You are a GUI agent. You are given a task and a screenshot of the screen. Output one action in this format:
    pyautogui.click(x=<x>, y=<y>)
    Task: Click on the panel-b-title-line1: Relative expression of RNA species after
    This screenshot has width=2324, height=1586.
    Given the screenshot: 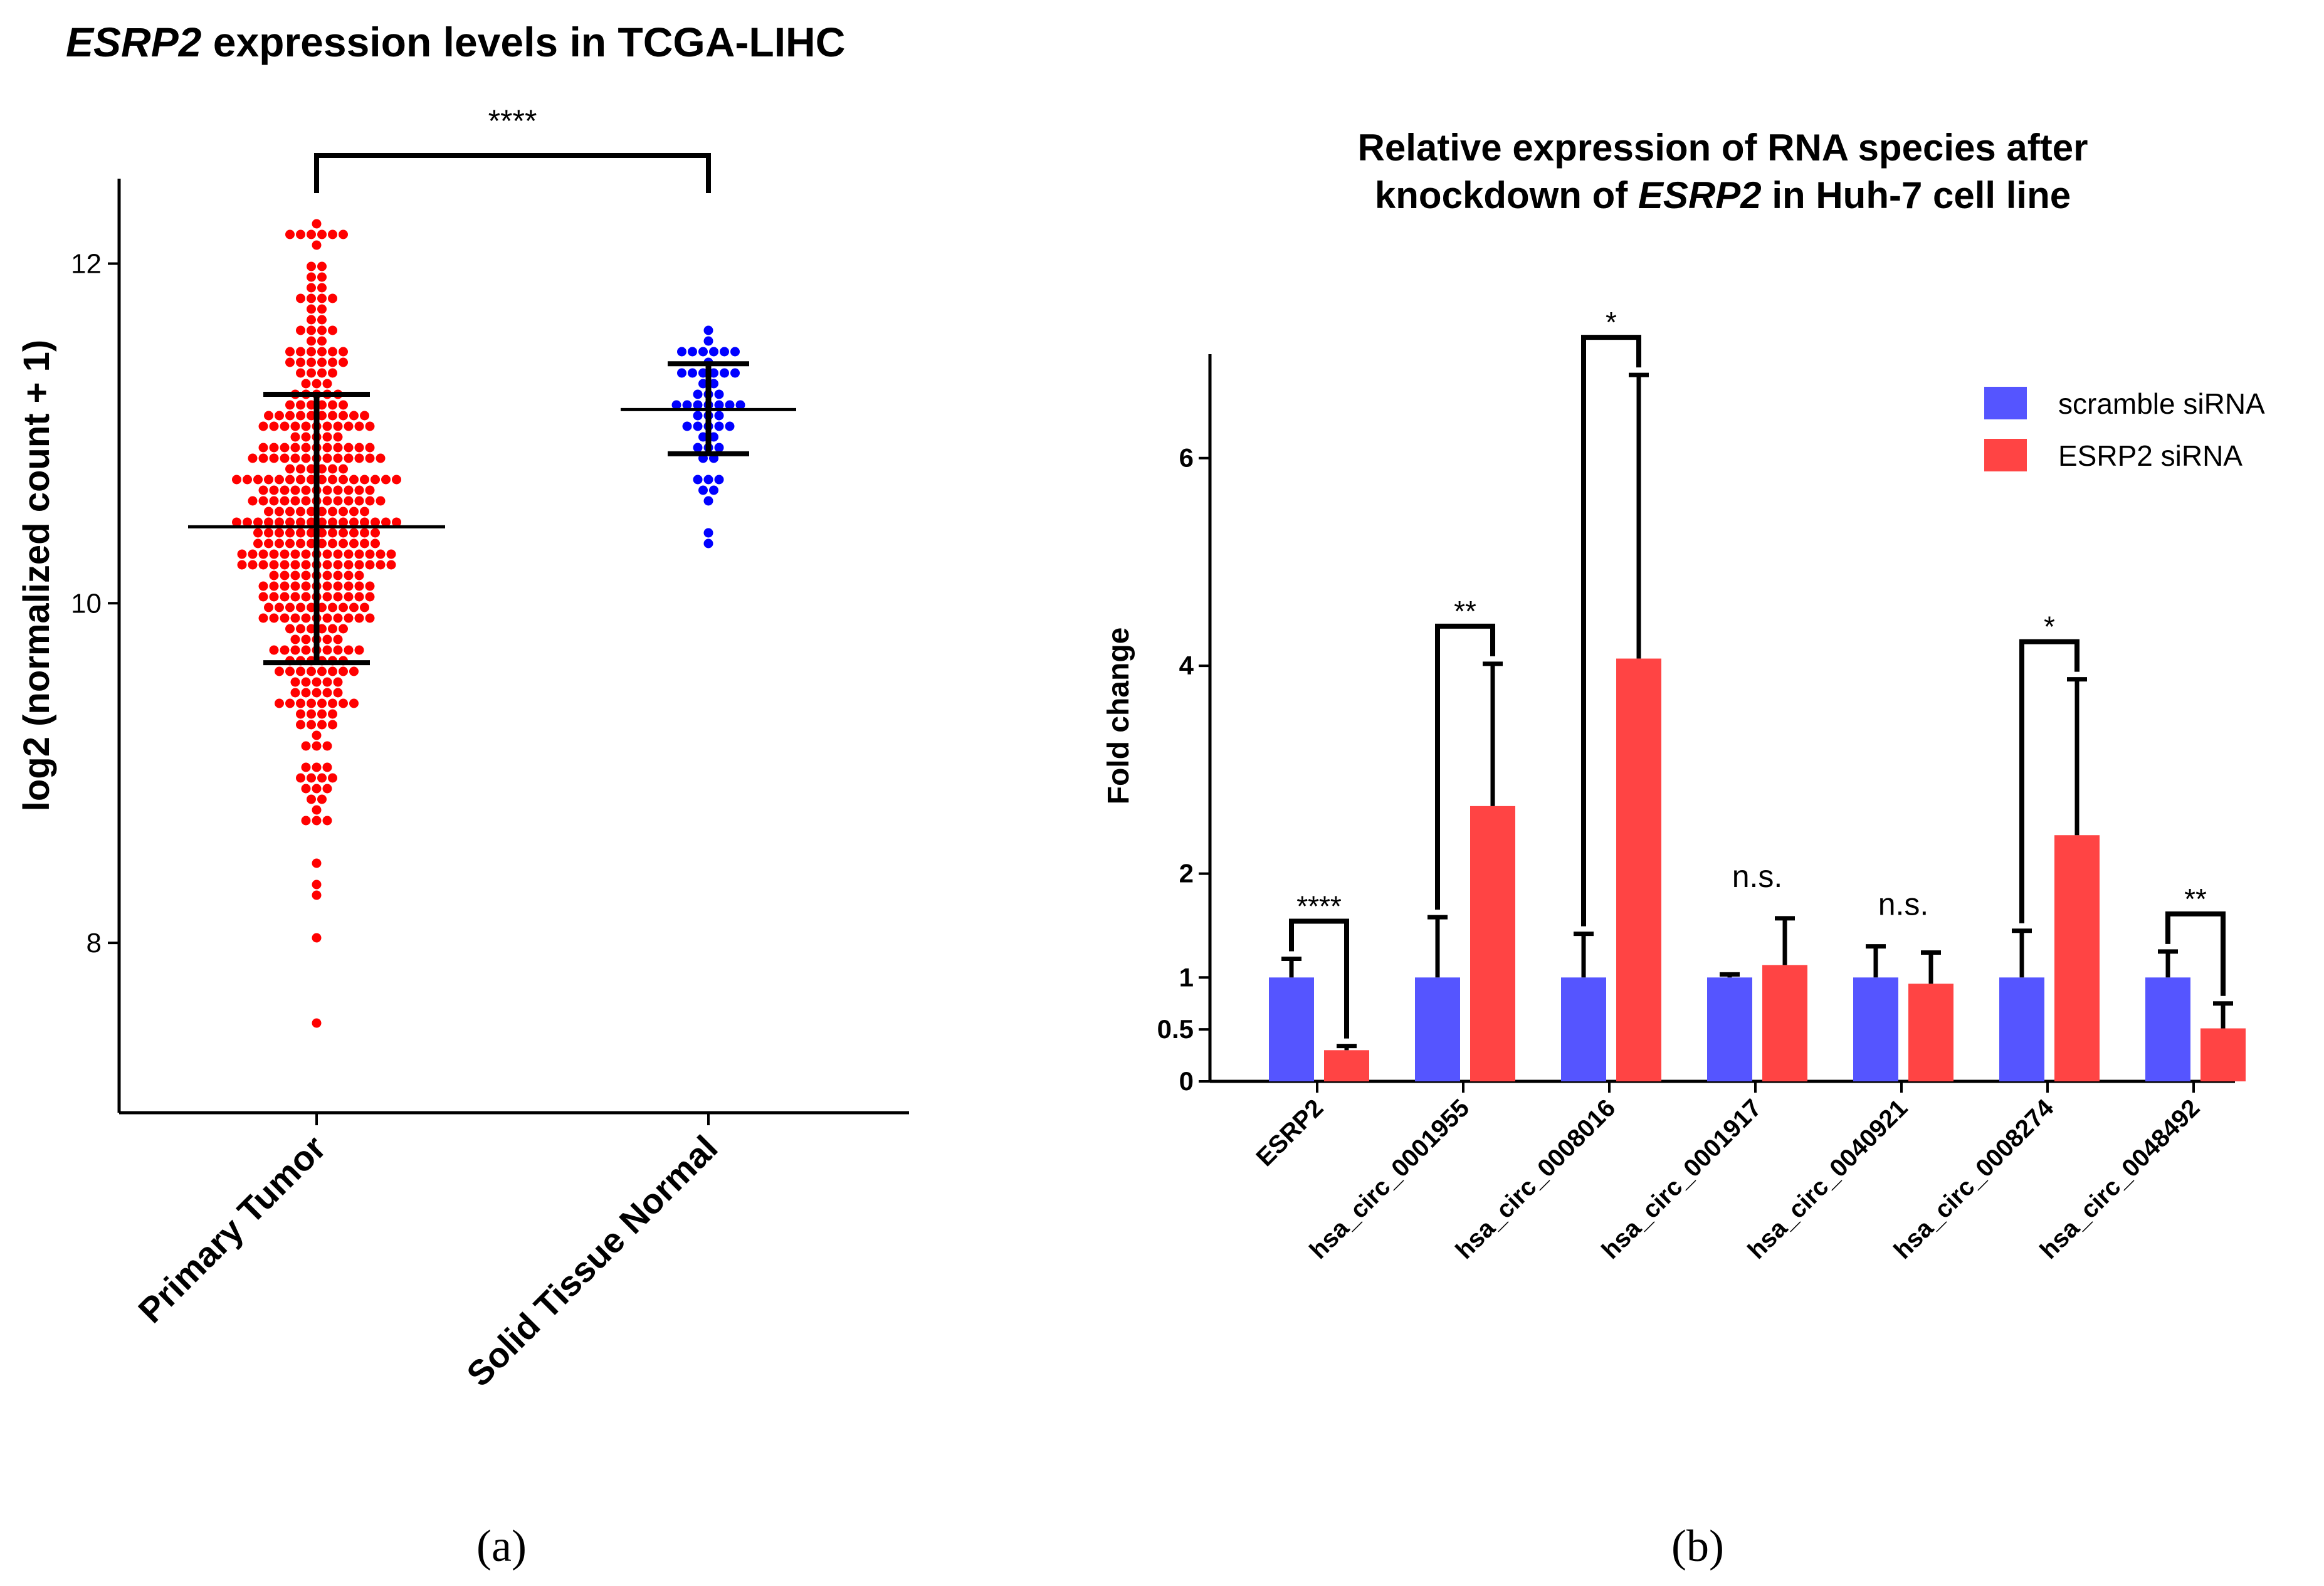 What is the action you would take?
    pyautogui.click(x=1723, y=148)
    